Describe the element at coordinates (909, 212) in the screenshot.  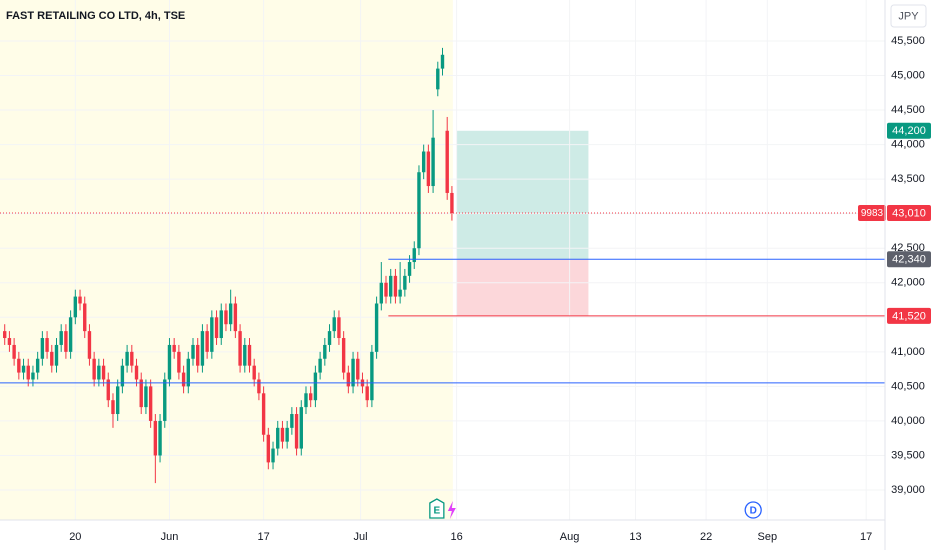
I see `last-price-box` at that location.